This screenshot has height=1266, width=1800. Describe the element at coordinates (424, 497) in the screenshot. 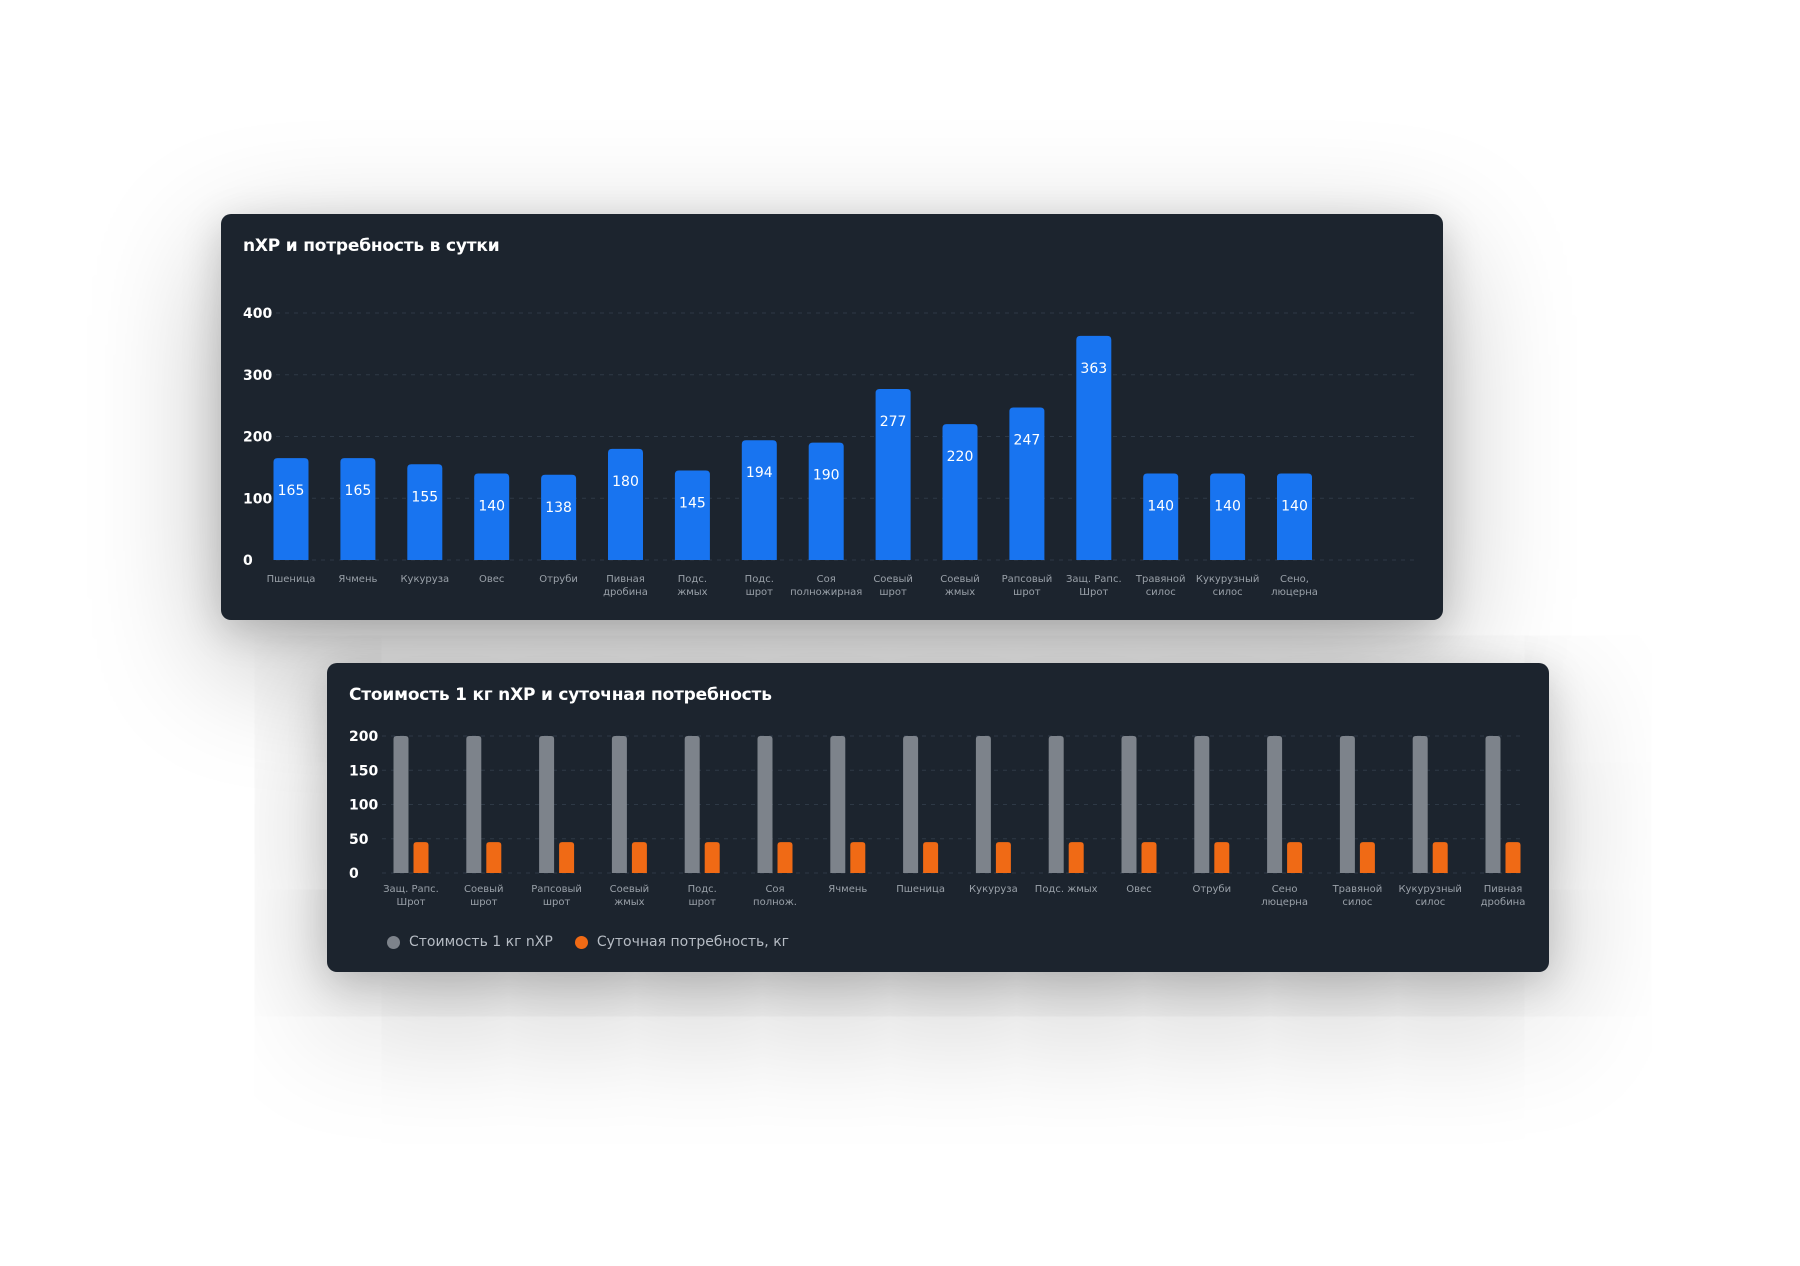

I see `data-label: 155` at that location.